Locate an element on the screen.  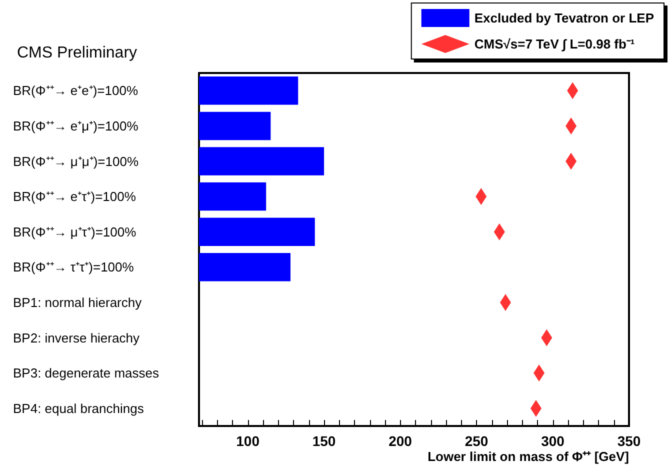
y-tick-label: BR(Φ⁺⁺→ e⁺e⁺)=100% is located at coordinates (75, 90).